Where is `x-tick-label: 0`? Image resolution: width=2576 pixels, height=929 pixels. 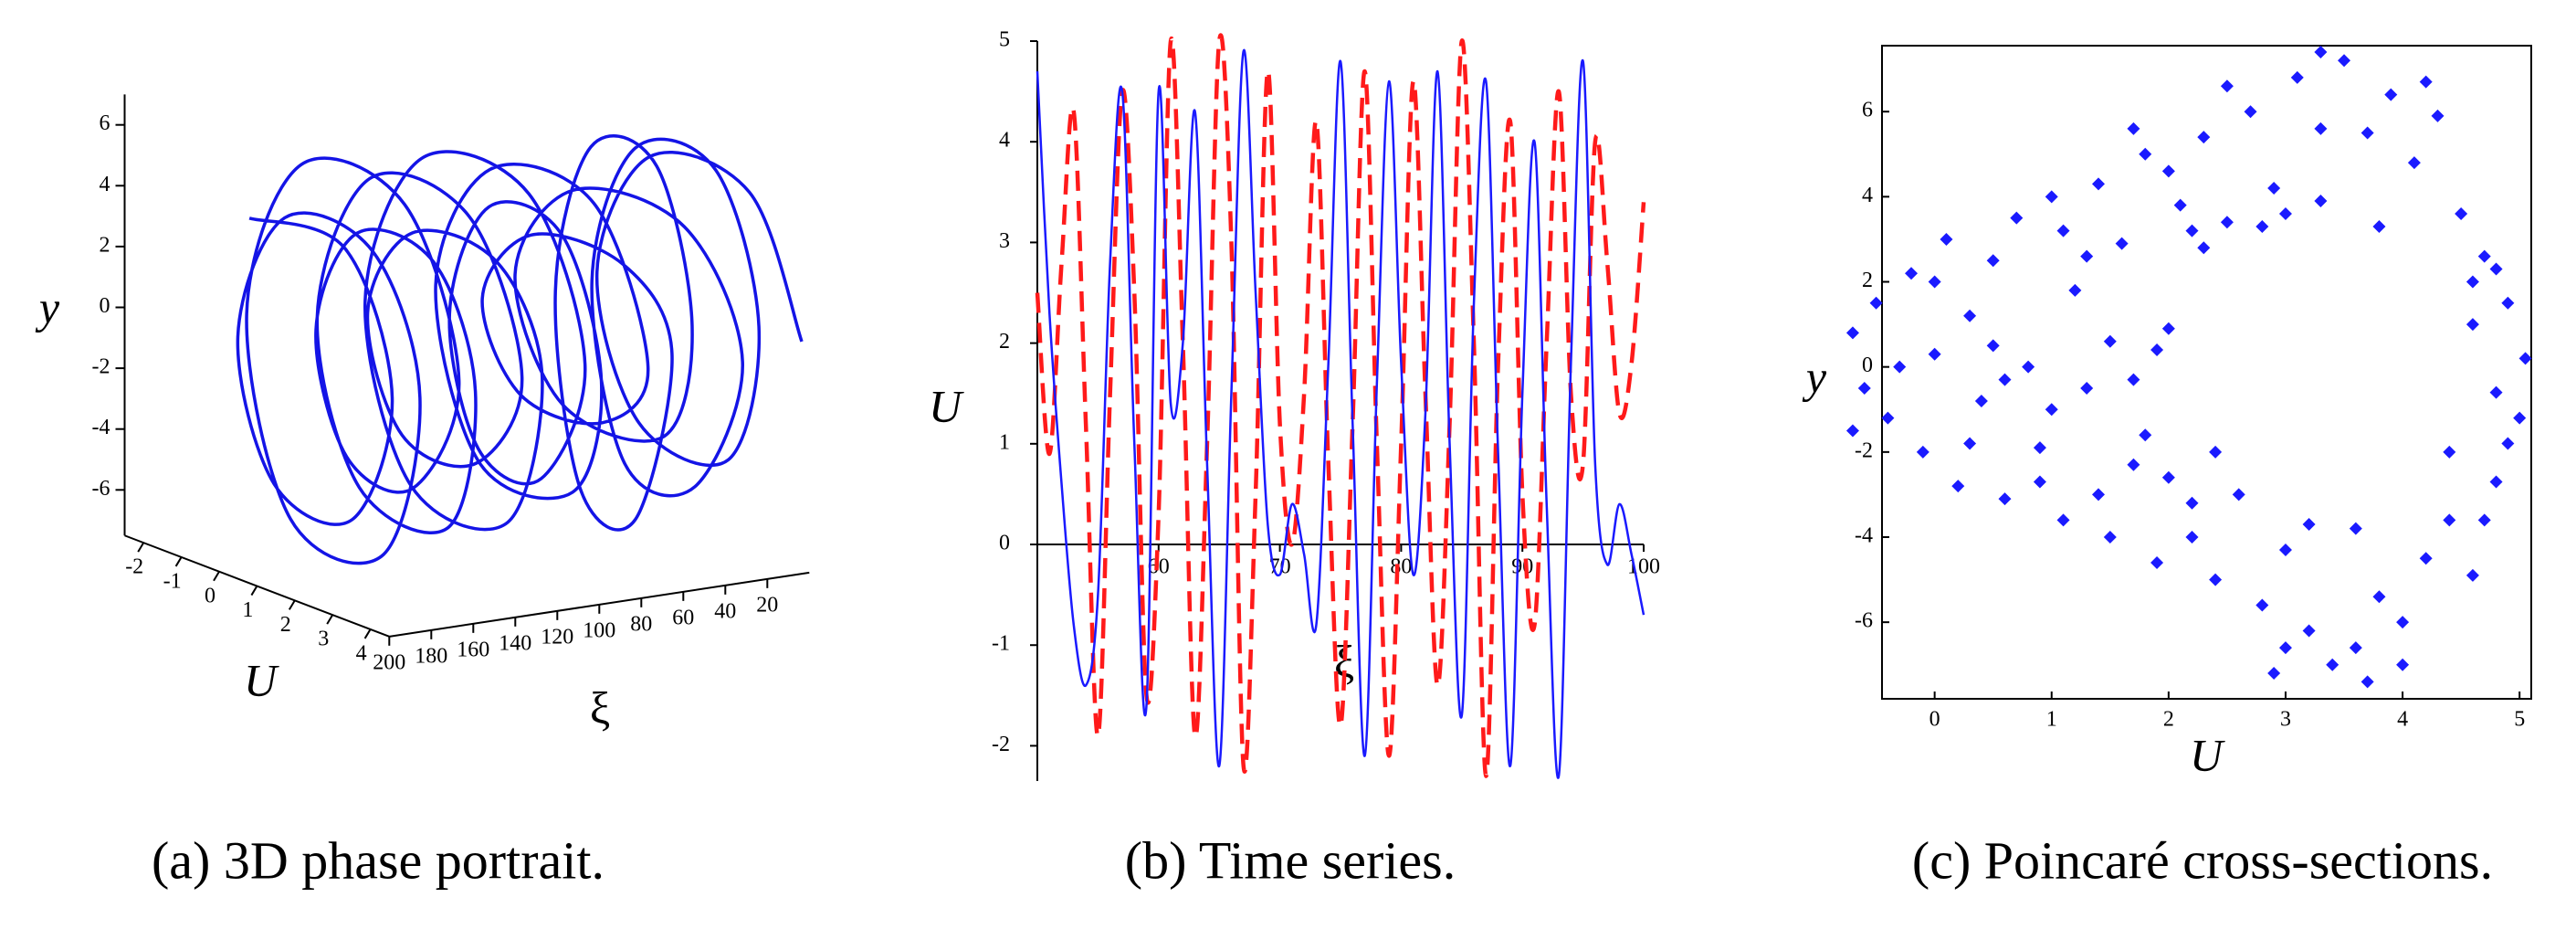 x-tick-label: 0 is located at coordinates (1934, 720).